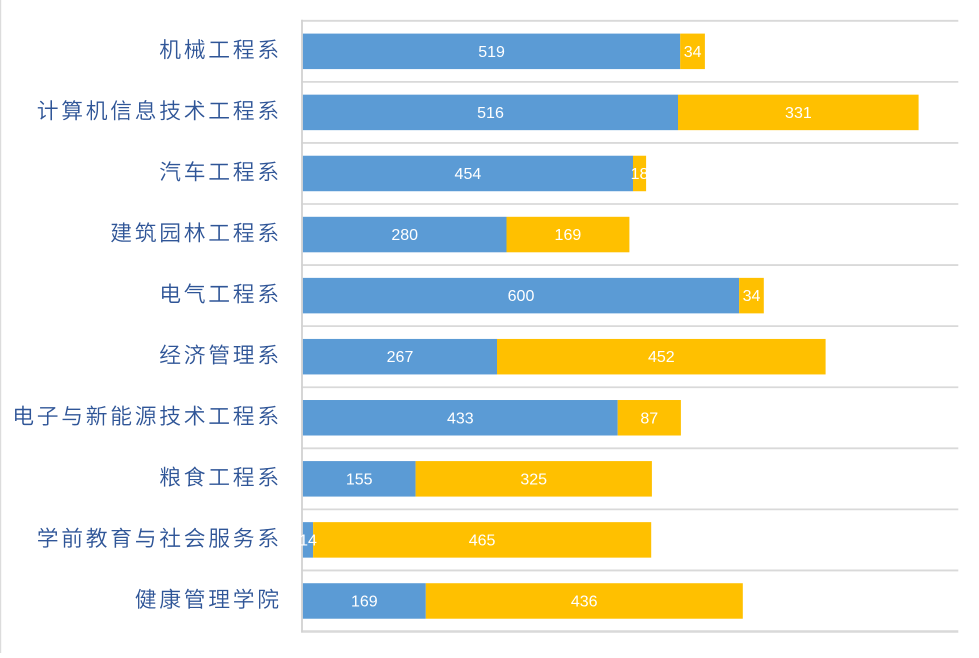 This screenshot has width=979, height=658. Describe the element at coordinates (400, 357) in the screenshot. I see `svg-text: 267` at that location.